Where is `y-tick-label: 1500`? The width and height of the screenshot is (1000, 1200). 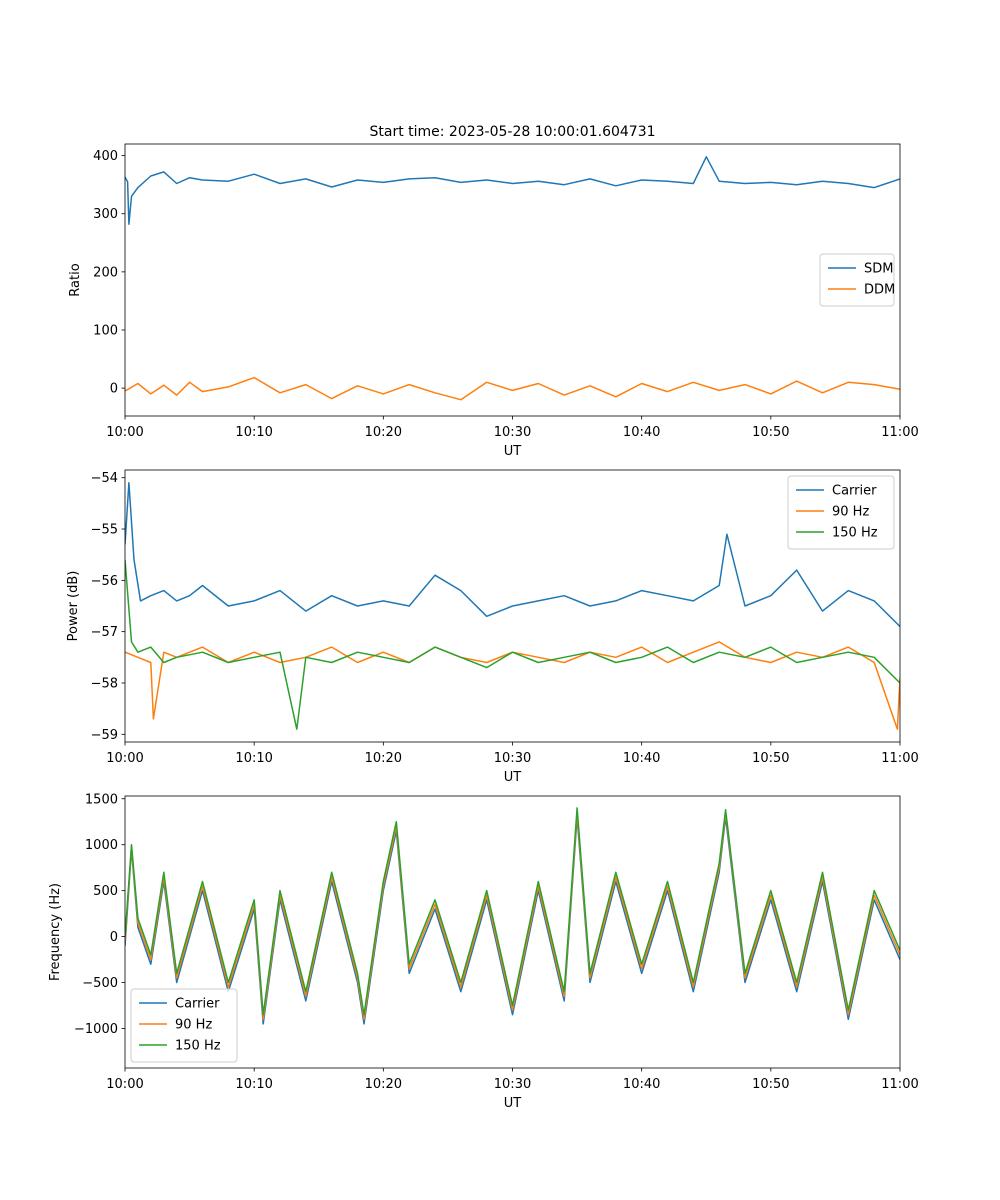
y-tick-label: 1500 is located at coordinates (101, 799).